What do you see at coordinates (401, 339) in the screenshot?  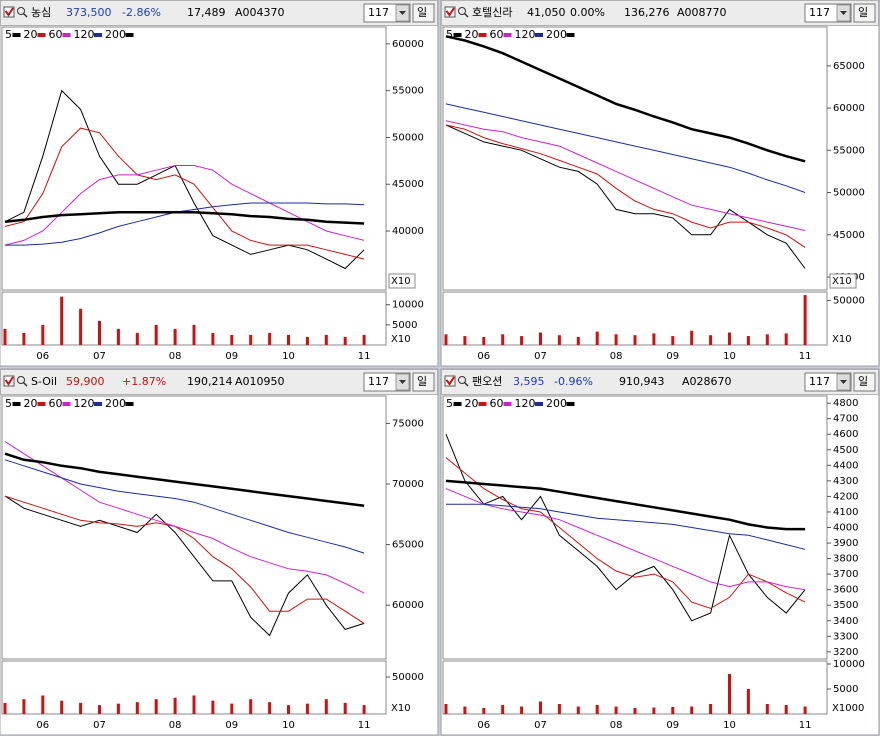 I see `volume-unit: X10` at bounding box center [401, 339].